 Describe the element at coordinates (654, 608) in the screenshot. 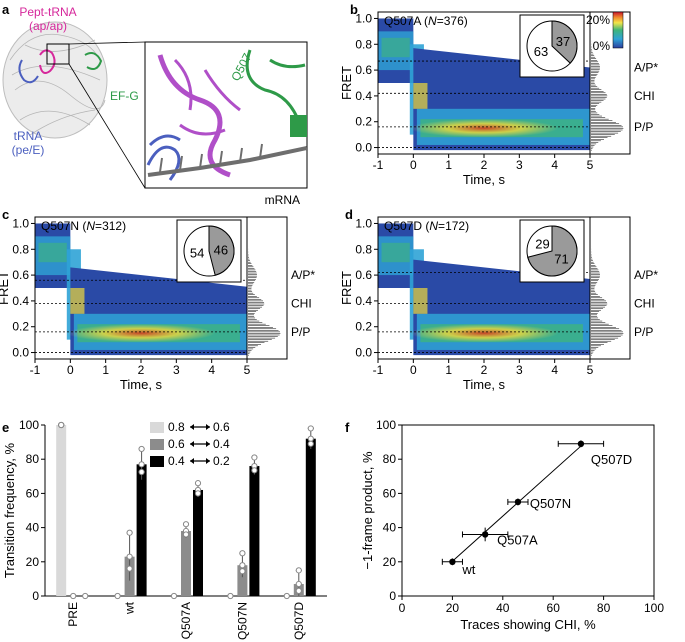

I see `x-tick-label: 100` at that location.